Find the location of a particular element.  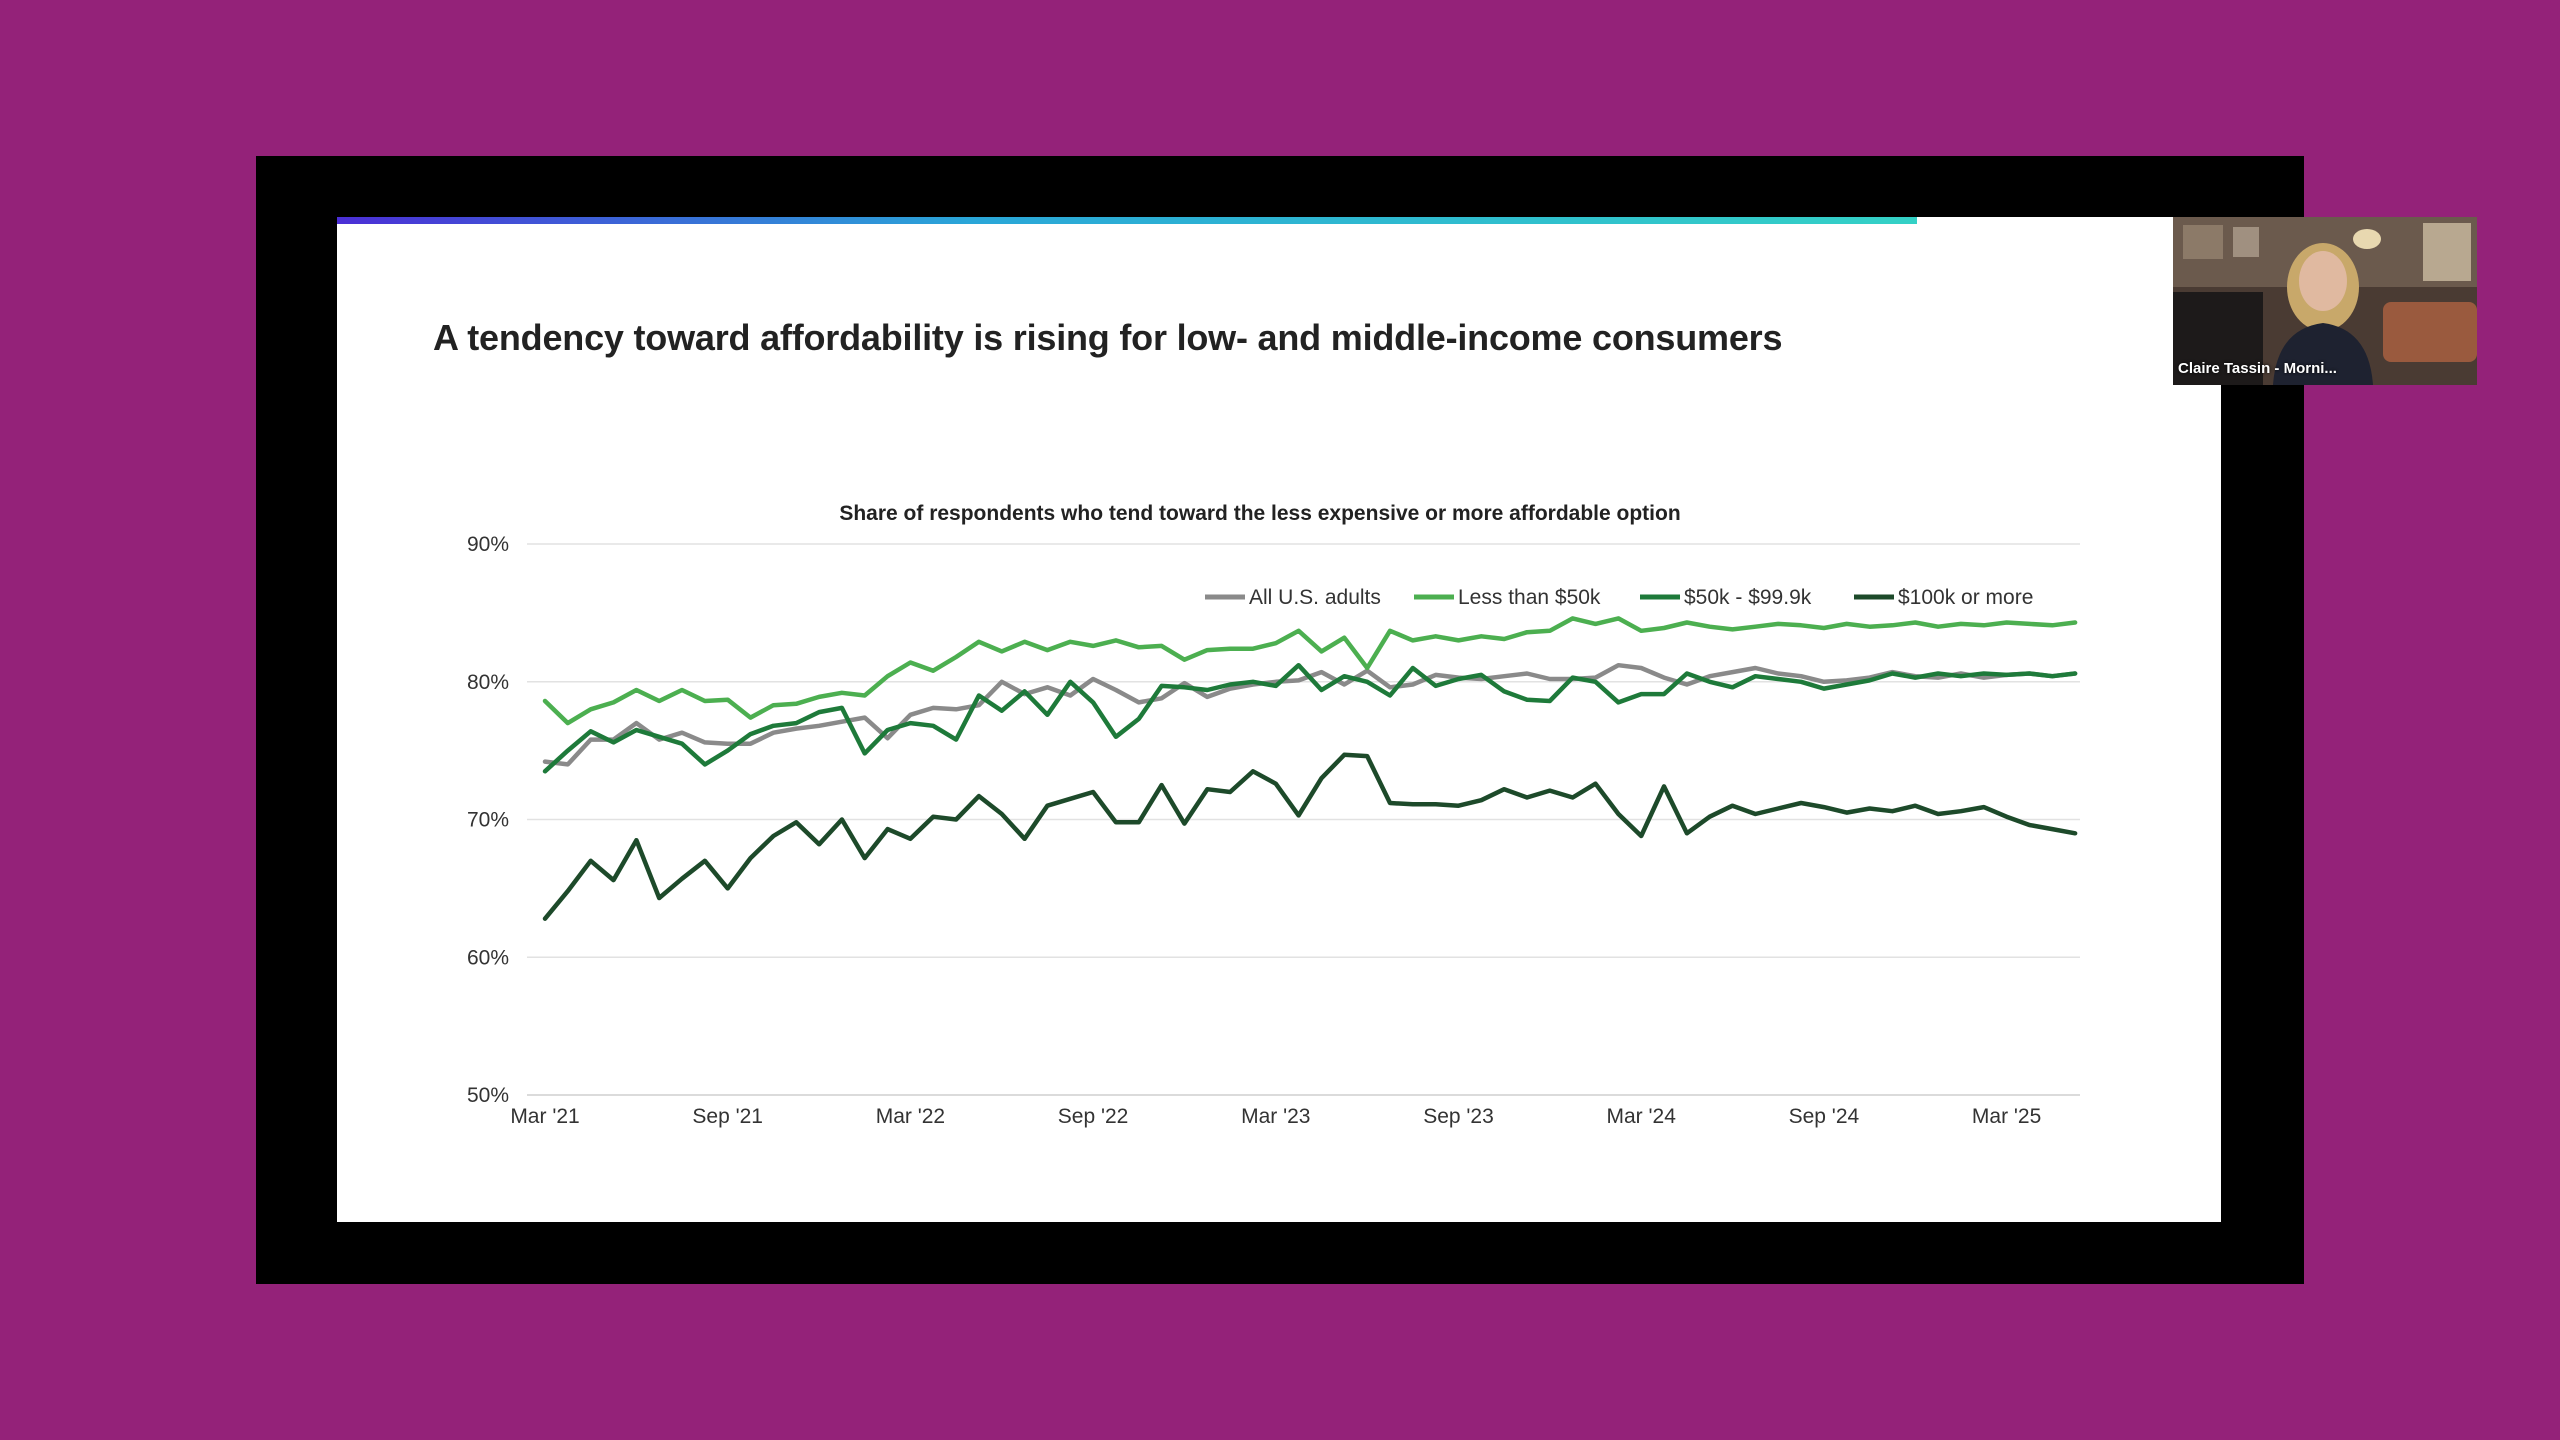

series-lines is located at coordinates (1310, 768).